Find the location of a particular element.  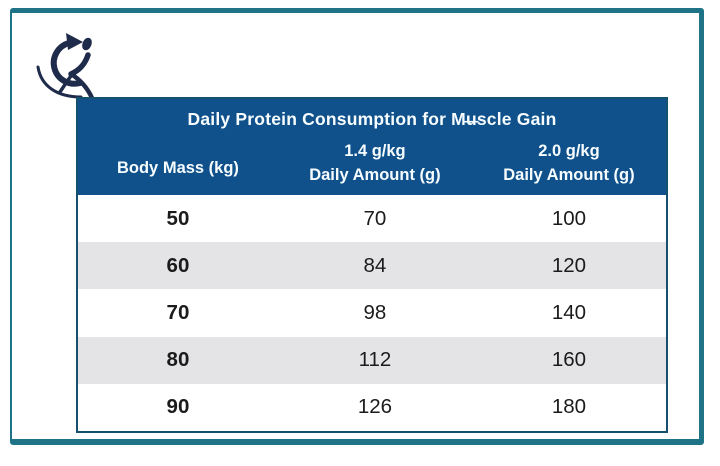

column-header-1-4gkg-line1: 1.4 g/kg is located at coordinates (375, 151).